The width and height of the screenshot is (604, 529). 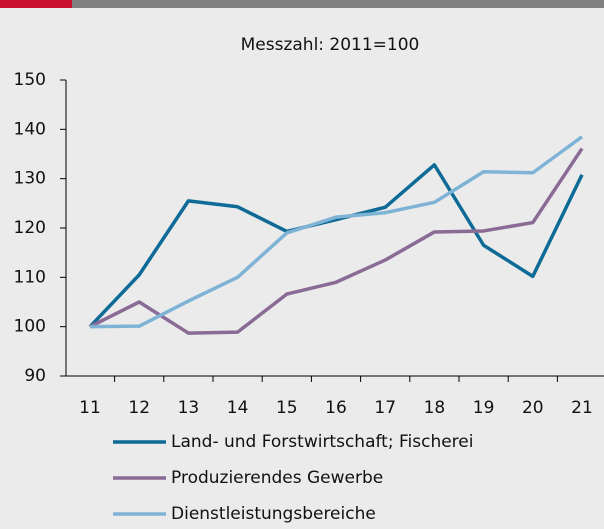 What do you see at coordinates (435, 408) in the screenshot?
I see `x-tick-label: 18` at bounding box center [435, 408].